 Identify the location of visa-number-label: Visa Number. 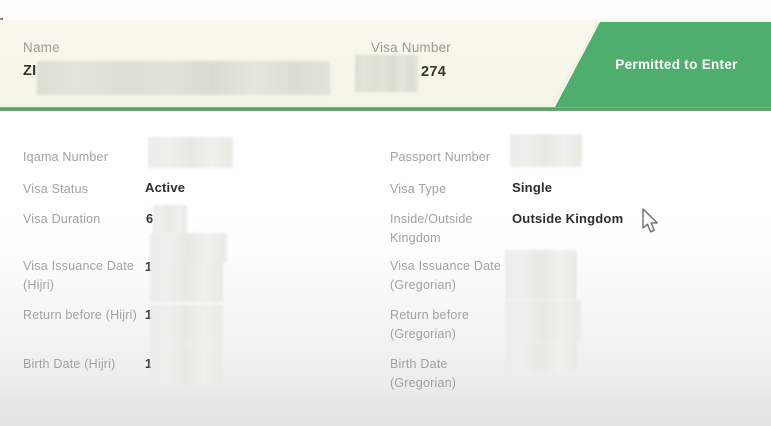
(411, 47).